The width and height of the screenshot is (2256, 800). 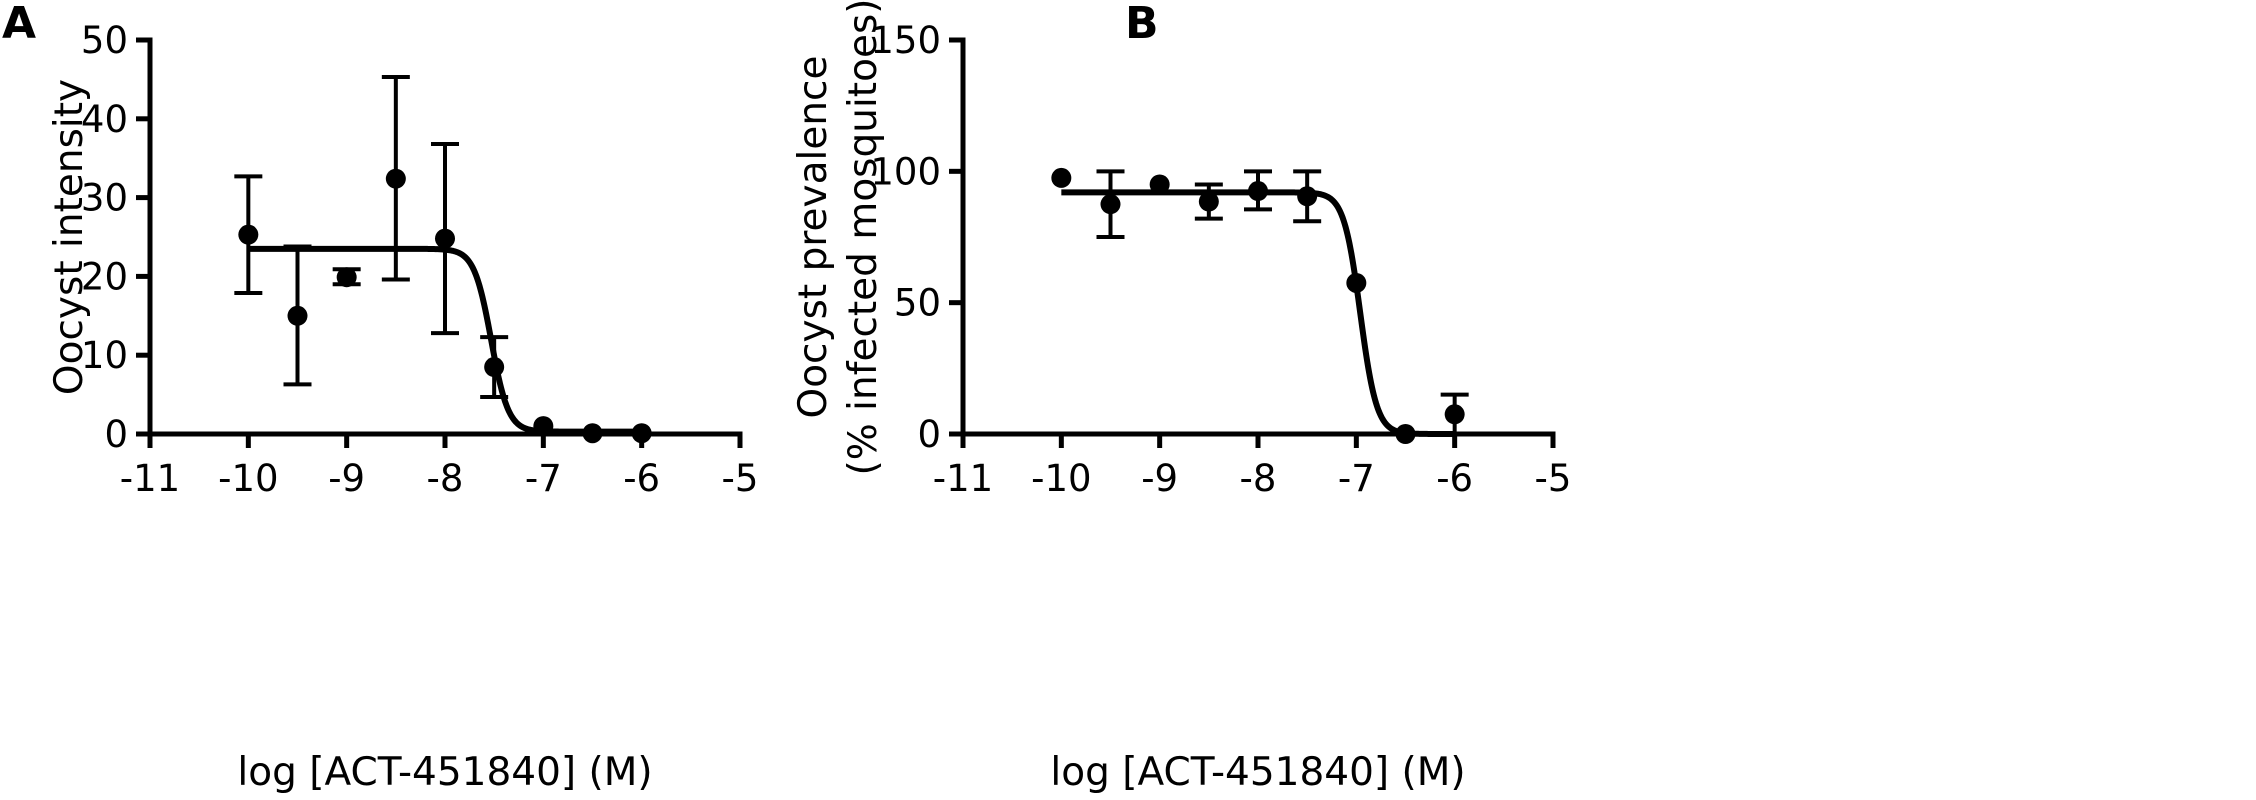 I want to click on panel-a-x-tick-label: -10, so click(x=248, y=478).